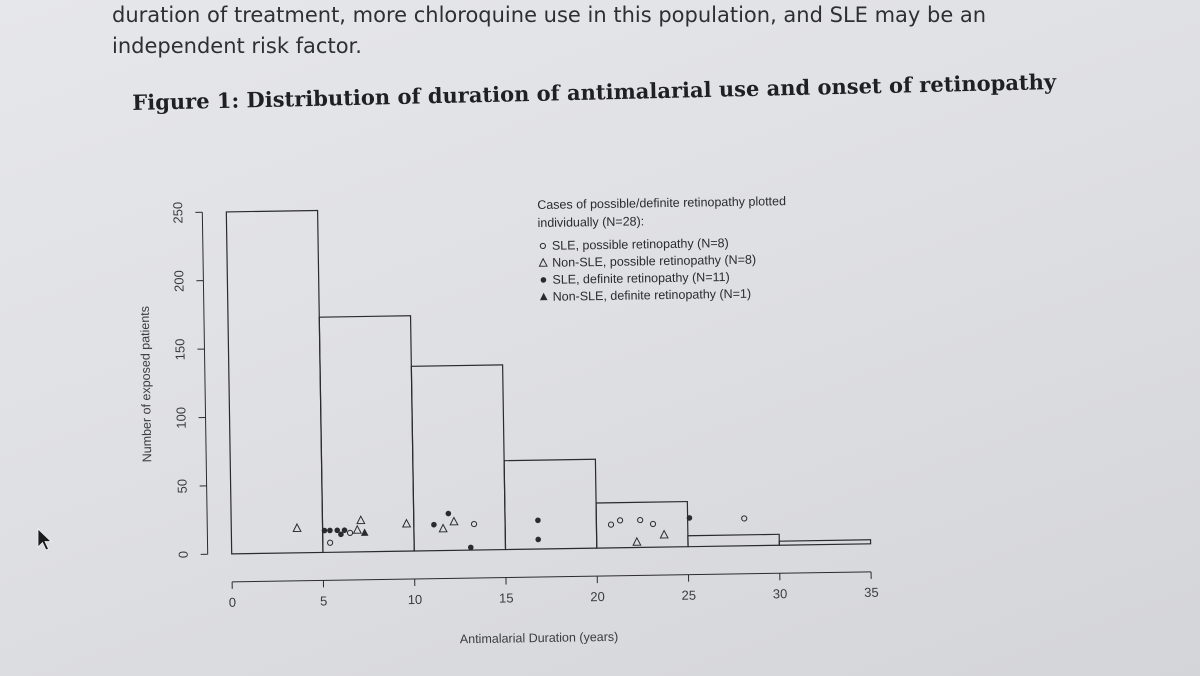 This screenshot has height=676, width=1200. What do you see at coordinates (590, 222) in the screenshot?
I see `legend-title-line-2: individually (N=28):` at bounding box center [590, 222].